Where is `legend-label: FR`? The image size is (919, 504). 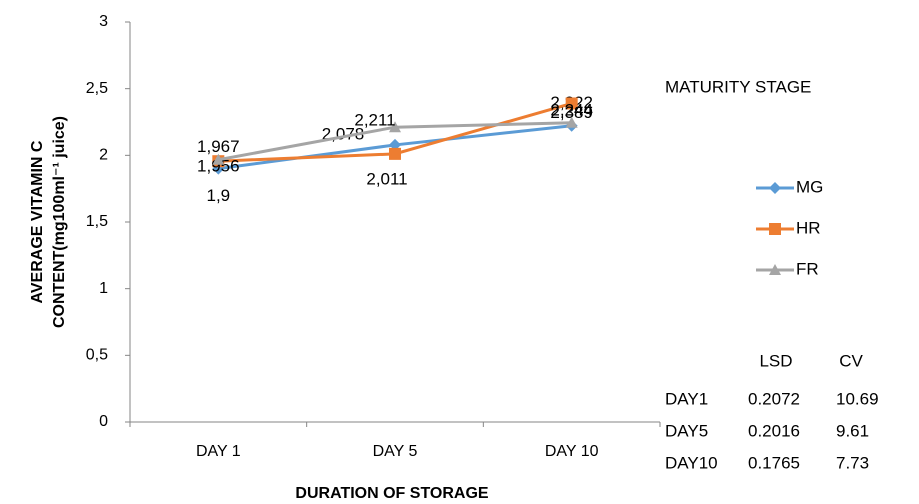
legend-label: FR is located at coordinates (807, 268).